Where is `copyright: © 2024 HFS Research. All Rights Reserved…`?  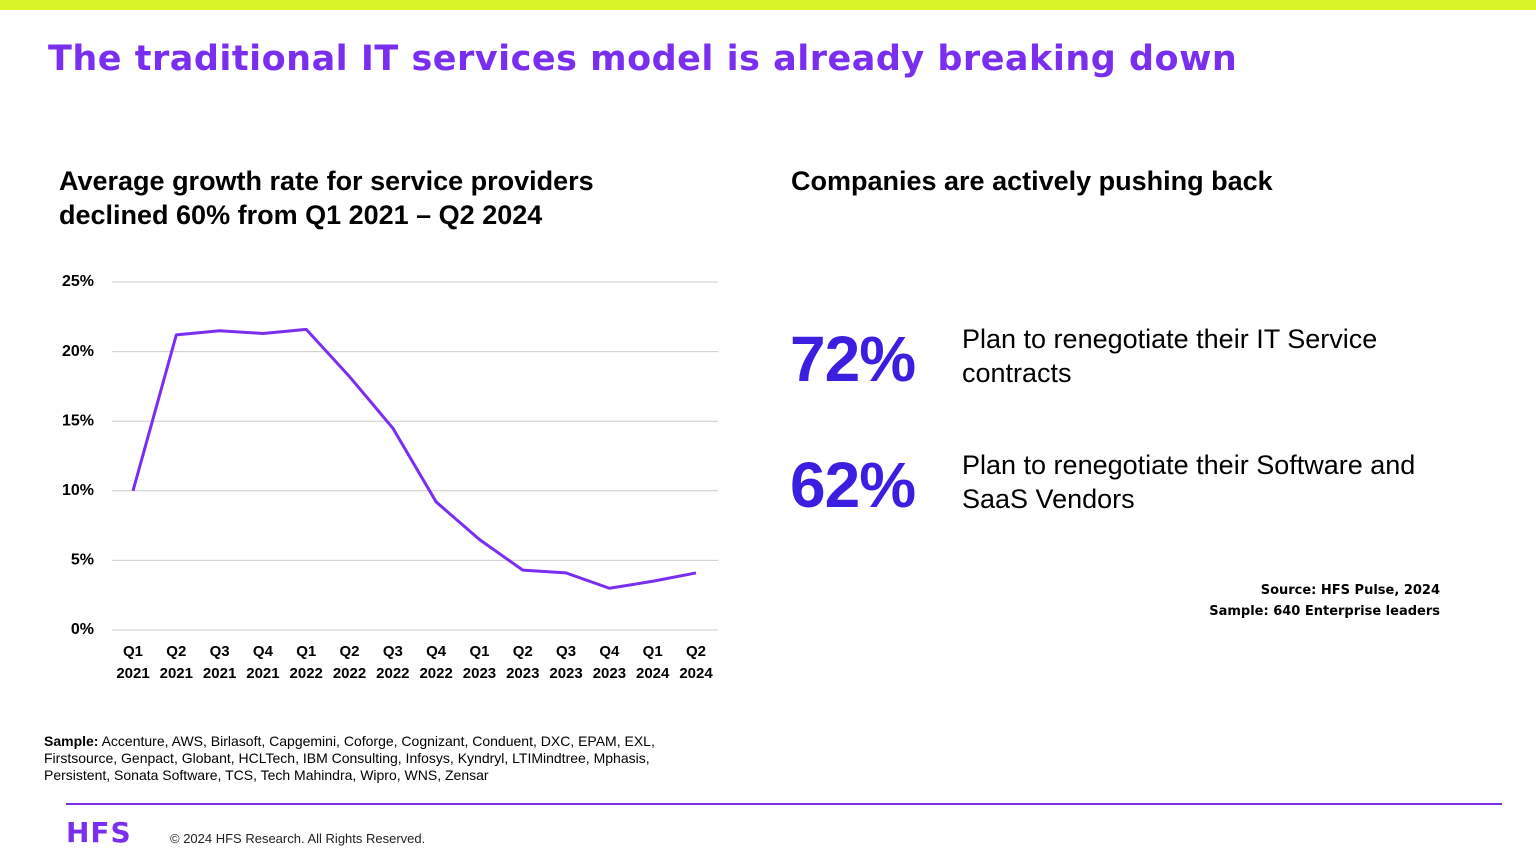
copyright: © 2024 HFS Research. All Rights Reserved… is located at coordinates (298, 838).